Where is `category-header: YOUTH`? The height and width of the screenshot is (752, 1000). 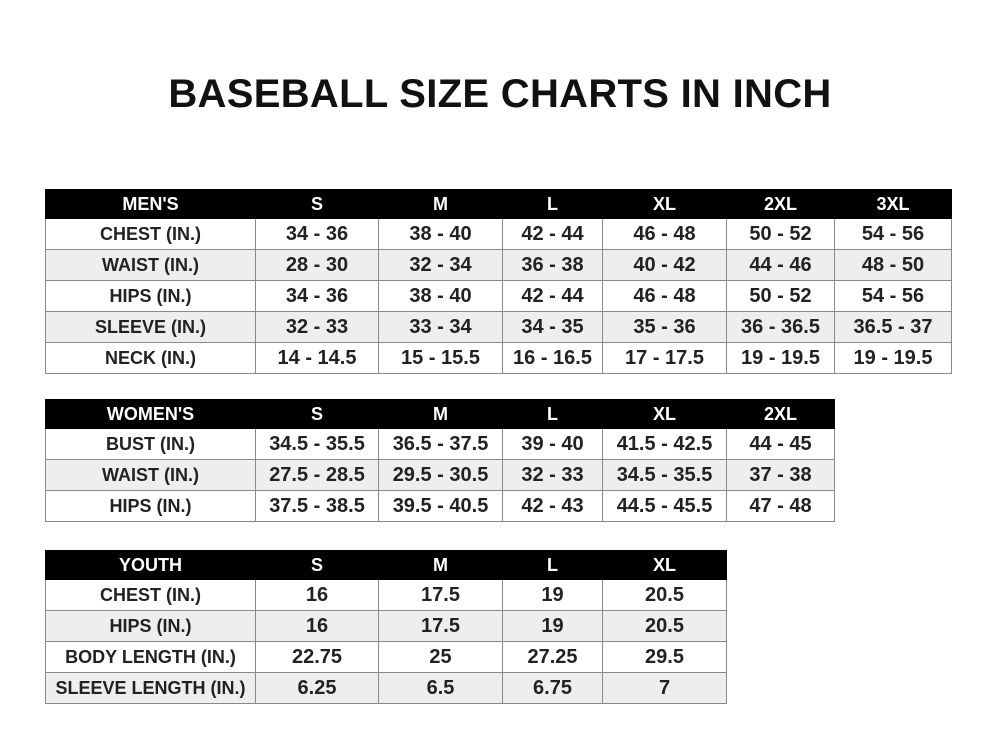
category-header: YOUTH is located at coordinates (150, 565).